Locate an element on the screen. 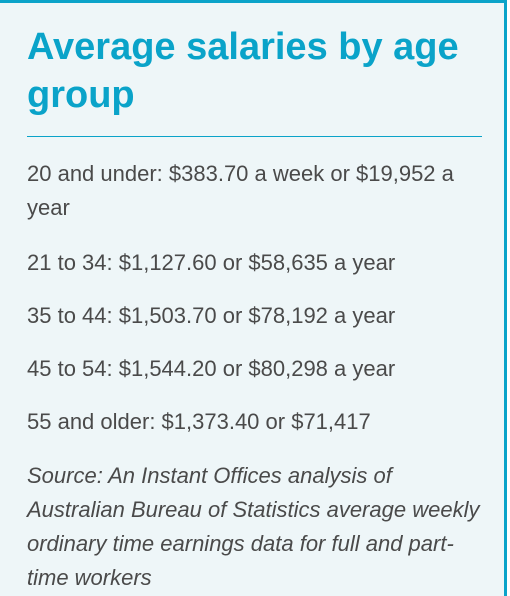 The height and width of the screenshot is (596, 510). salary-item-35-to-44: 35 to 44: $1,503.70 or $78,192 a year is located at coordinates (211, 315).